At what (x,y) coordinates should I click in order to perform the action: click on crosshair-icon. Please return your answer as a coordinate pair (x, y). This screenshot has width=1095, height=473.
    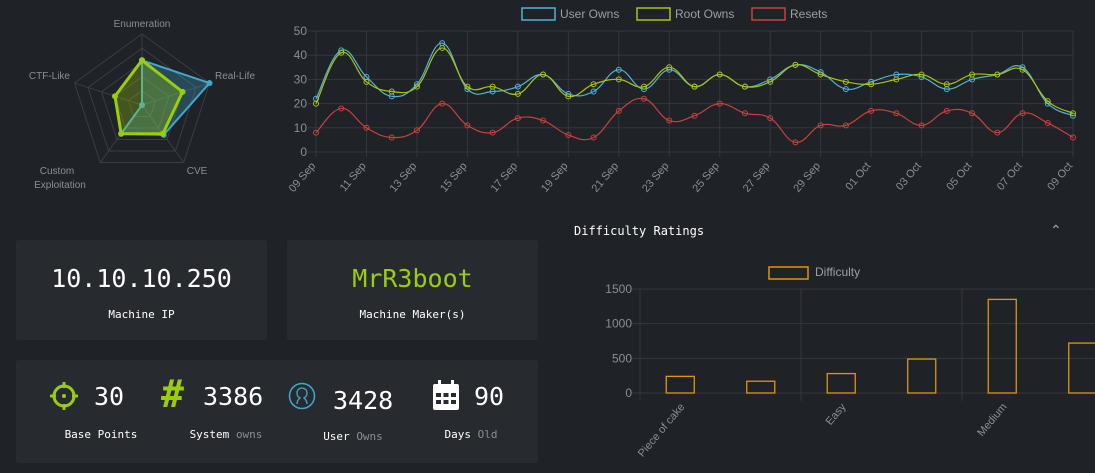
    Looking at the image, I should click on (64, 396).